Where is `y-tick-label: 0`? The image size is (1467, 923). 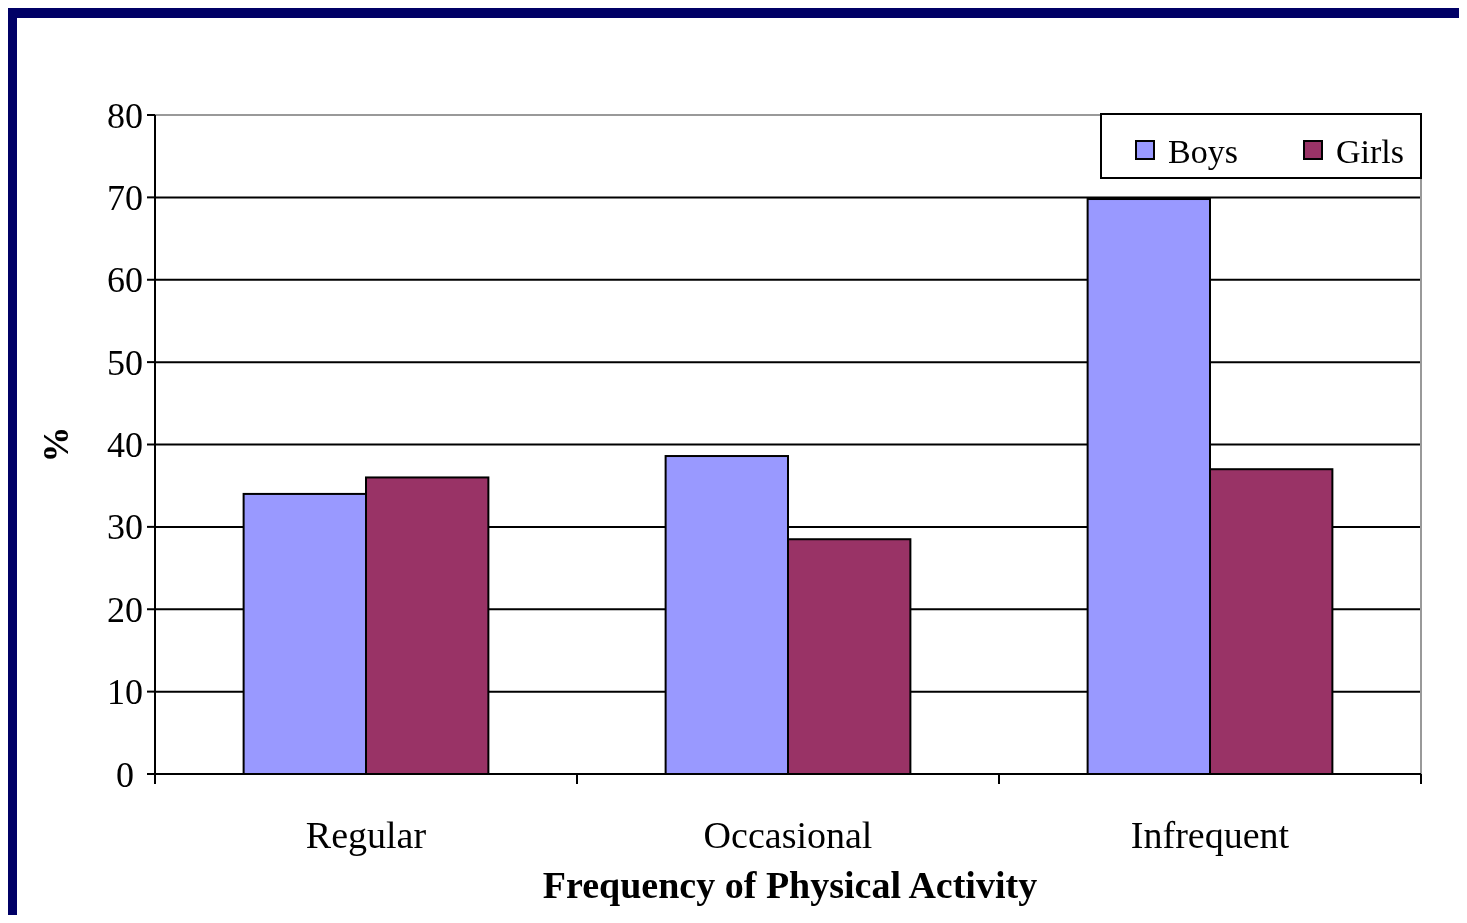 y-tick-label: 0 is located at coordinates (125, 774).